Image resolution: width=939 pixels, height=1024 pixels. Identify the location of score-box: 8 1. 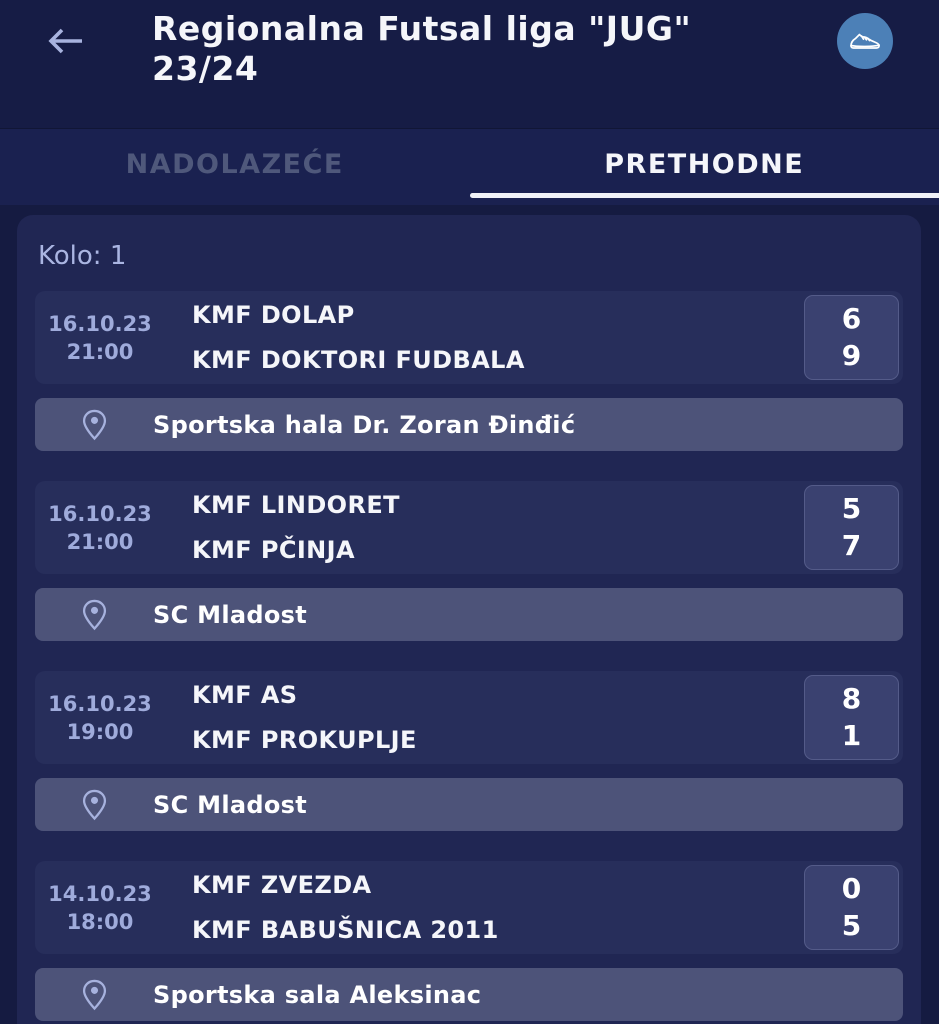
(851, 717).